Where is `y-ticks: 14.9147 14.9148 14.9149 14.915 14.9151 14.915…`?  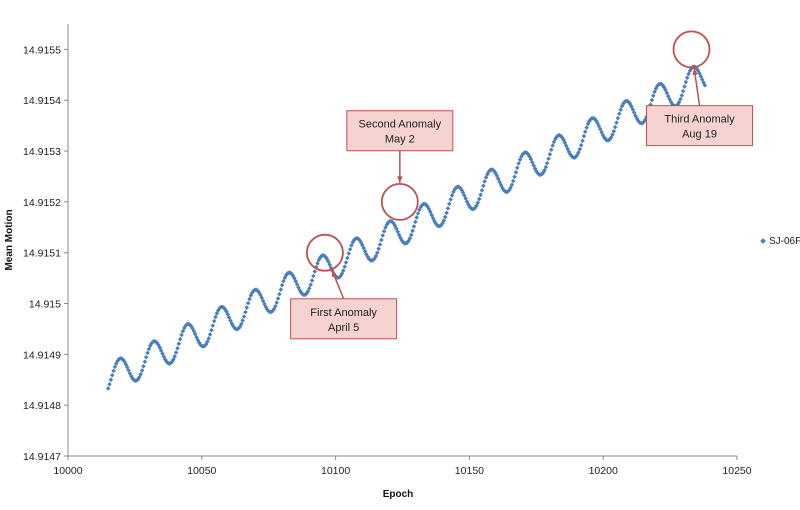 y-ticks: 14.9147 14.9148 14.9149 14.915 14.9151 14.915… is located at coordinates (45, 253).